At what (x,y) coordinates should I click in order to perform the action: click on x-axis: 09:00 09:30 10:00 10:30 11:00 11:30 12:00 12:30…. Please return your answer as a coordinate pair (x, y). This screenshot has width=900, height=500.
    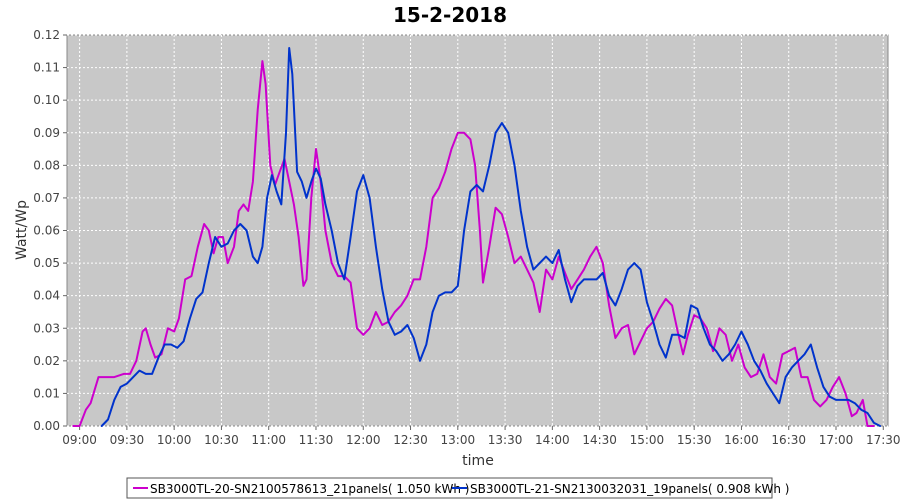
    Looking at the image, I should click on (481, 436).